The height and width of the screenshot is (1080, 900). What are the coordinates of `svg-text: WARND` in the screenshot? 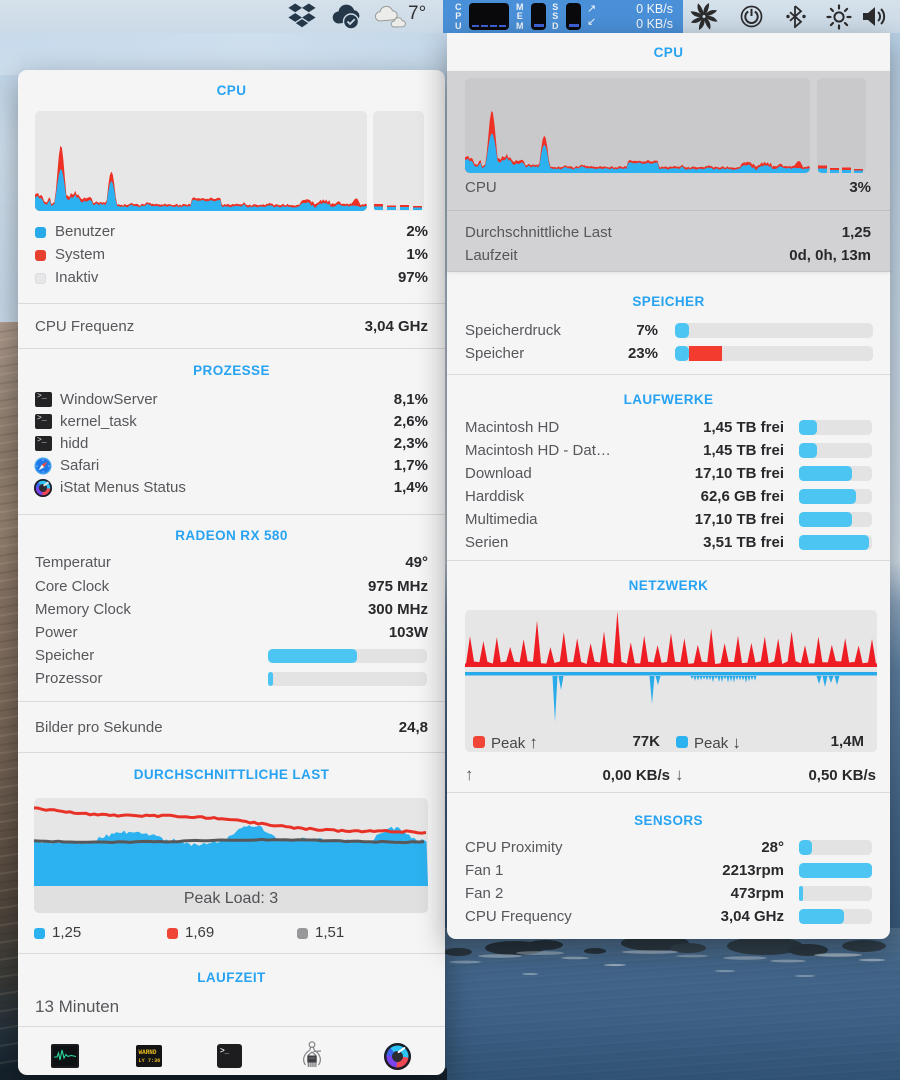 It's located at (148, 1052).